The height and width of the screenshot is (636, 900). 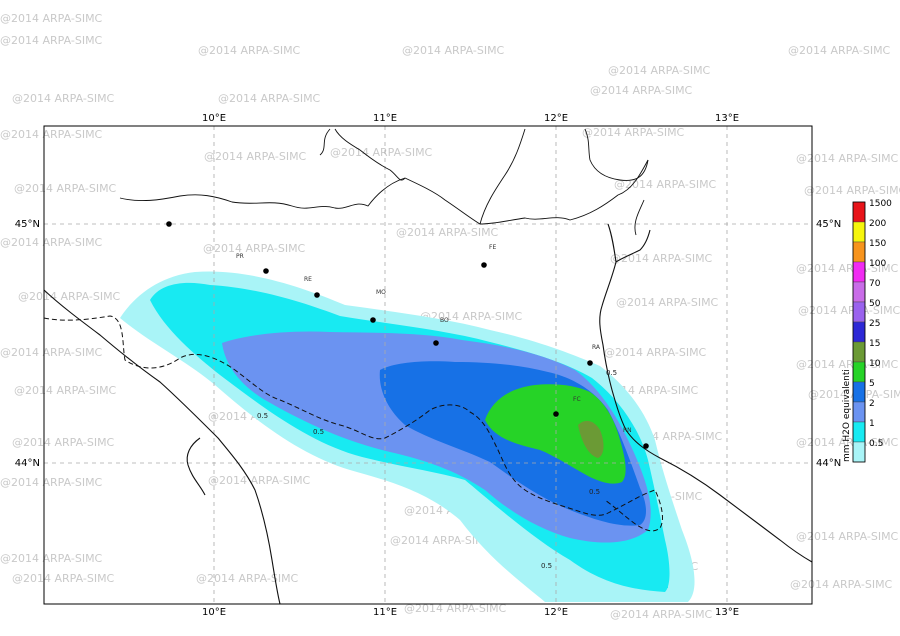 I want to click on legend-label: 10, so click(x=875, y=364).